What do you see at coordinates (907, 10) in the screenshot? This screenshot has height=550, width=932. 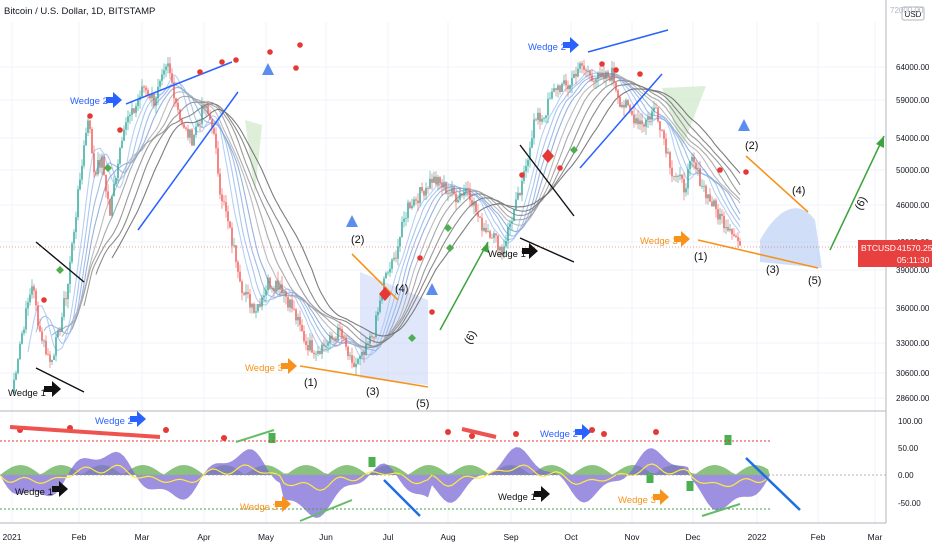 I see `price-axis-top: 72000.00` at bounding box center [907, 10].